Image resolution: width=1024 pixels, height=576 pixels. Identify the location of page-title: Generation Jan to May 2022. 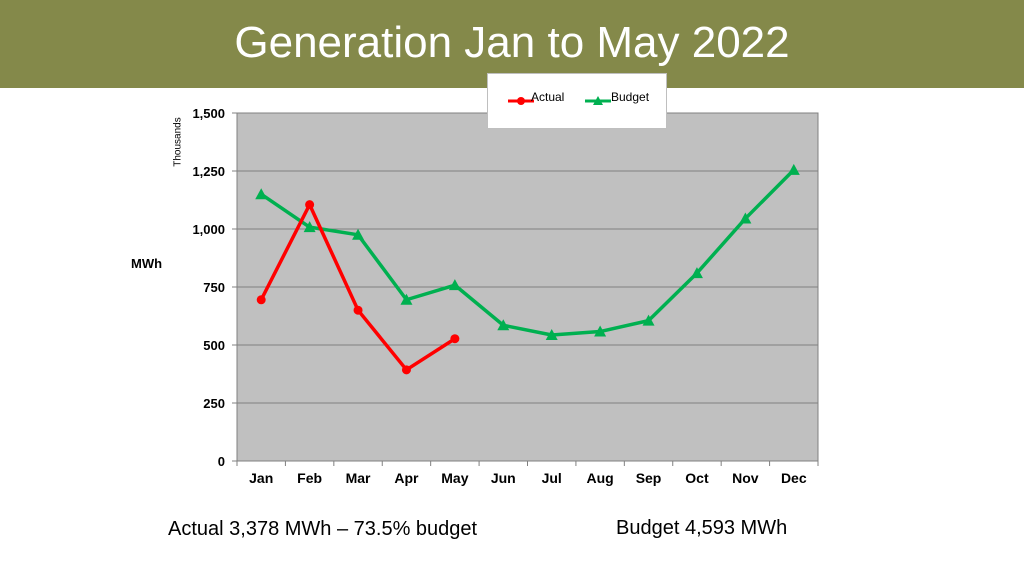
(512, 42).